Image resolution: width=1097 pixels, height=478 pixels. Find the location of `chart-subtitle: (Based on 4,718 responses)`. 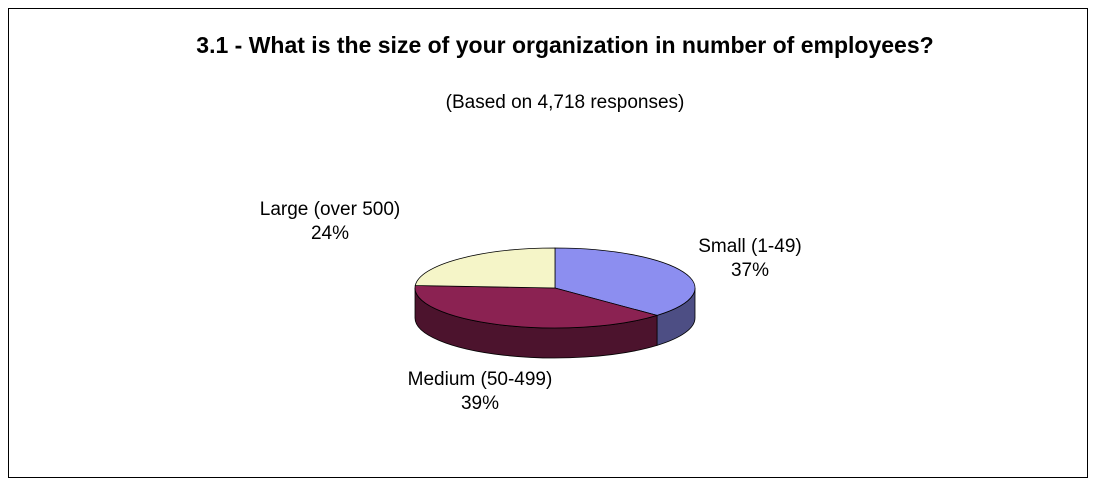

chart-subtitle: (Based on 4,718 responses) is located at coordinates (565, 102).